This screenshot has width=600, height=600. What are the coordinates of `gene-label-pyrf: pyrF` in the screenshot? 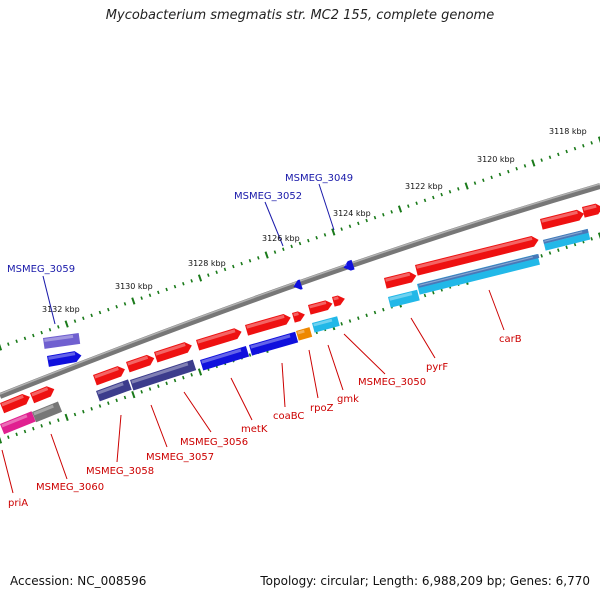 It's located at (437, 367).